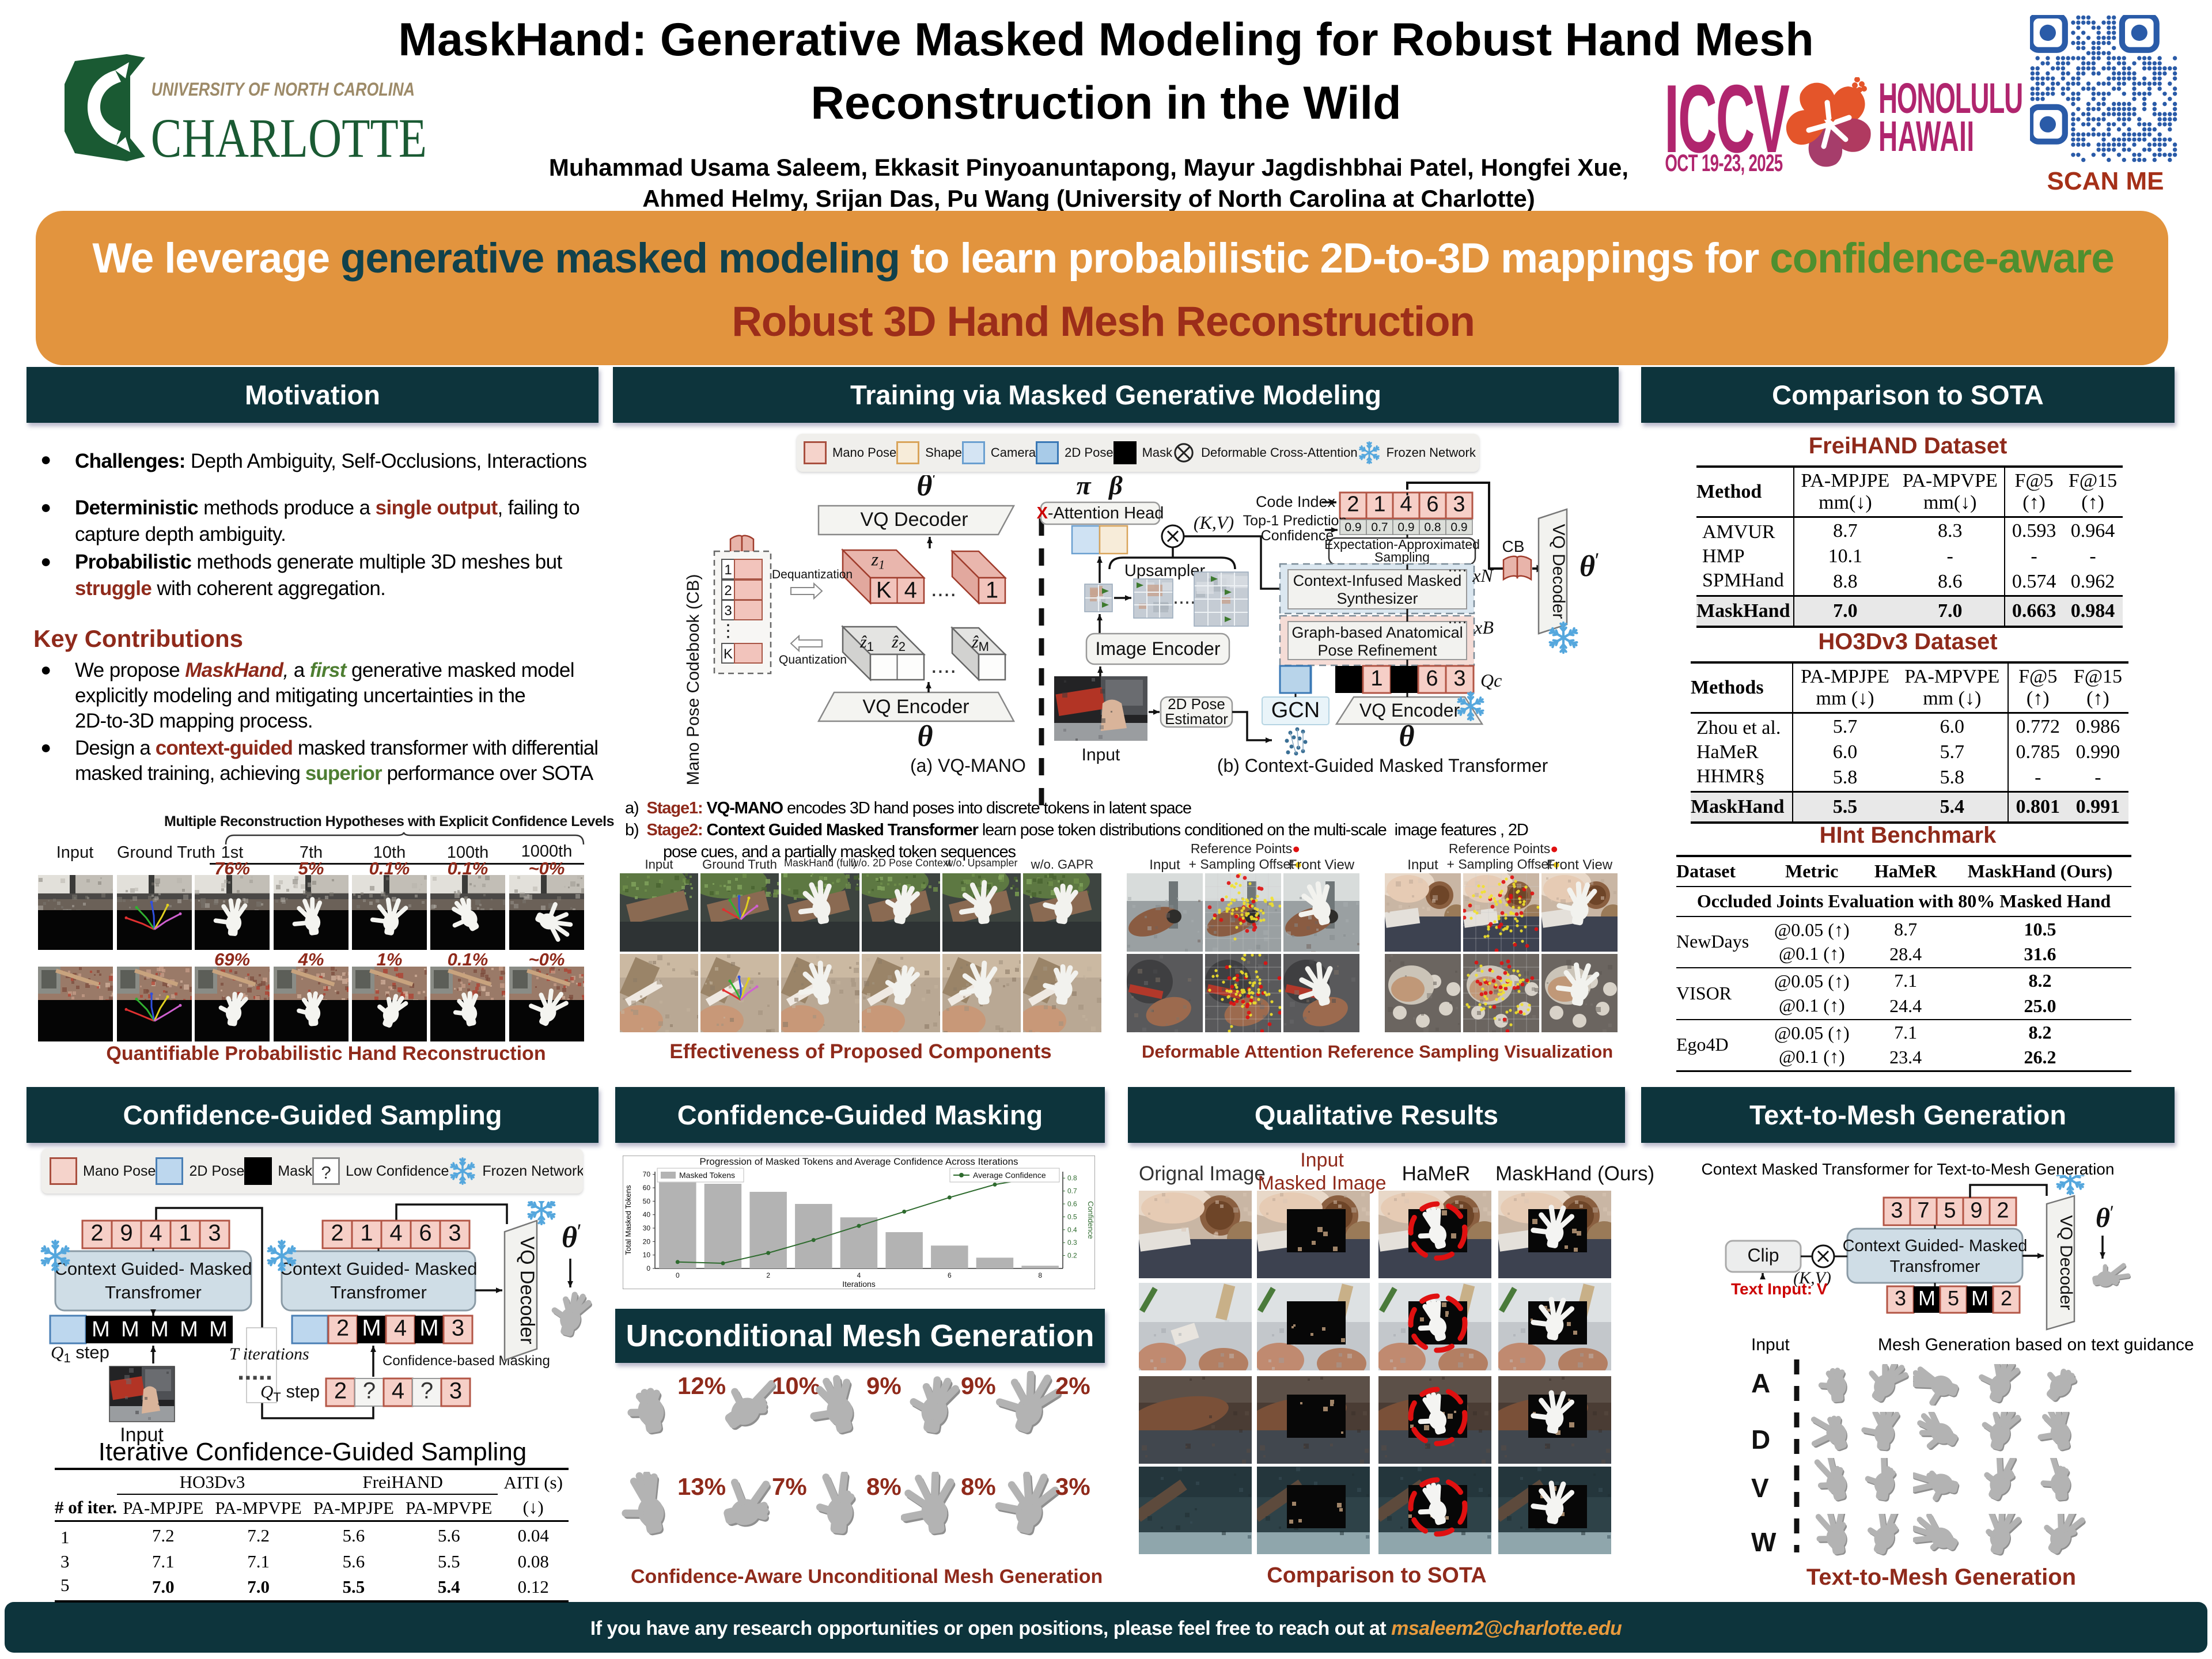 The height and width of the screenshot is (1659, 2212). Describe the element at coordinates (1723, 162) in the screenshot. I see `svg-text: OCT 19-23, 2025` at that location.